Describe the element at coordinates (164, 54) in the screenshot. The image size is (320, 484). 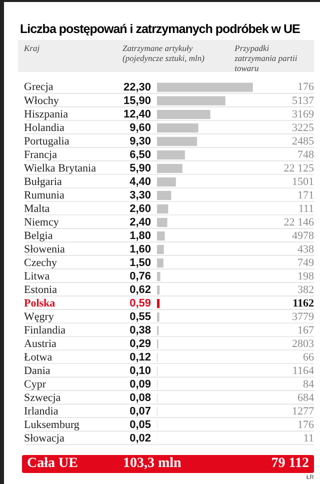
I see `x-axis-title: Zatrzymane artykuły (pojedyncze sztuki, mln)` at that location.